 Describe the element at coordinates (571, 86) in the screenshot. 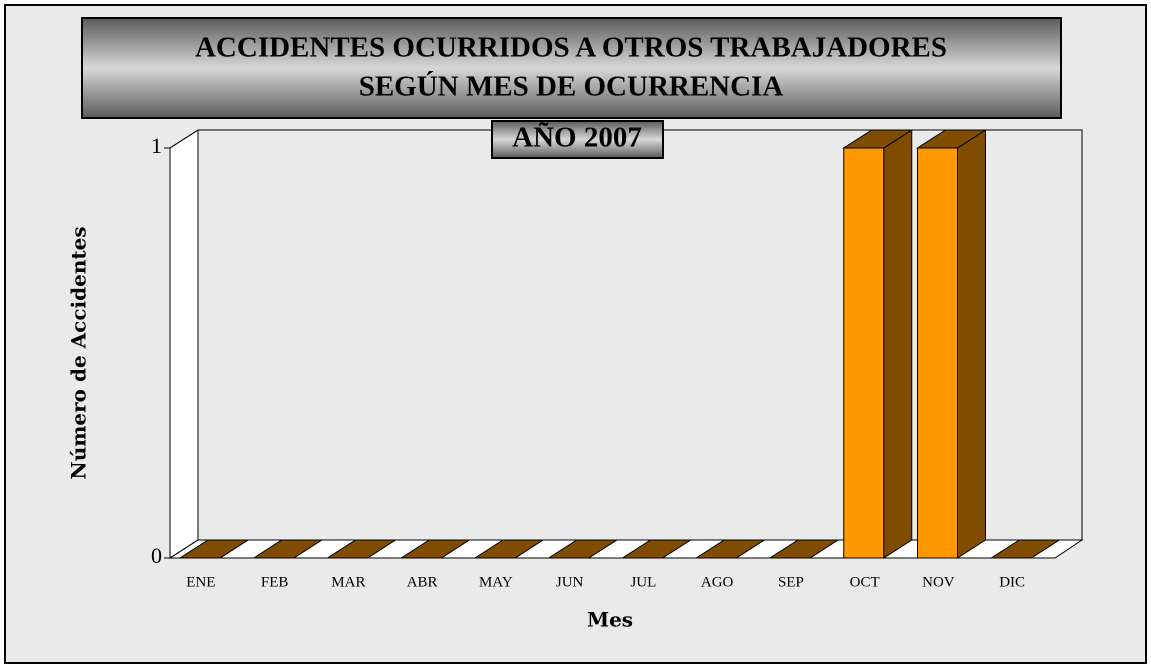

I see `chart-title: SEGÚN MES DE OCURRENCIA` at that location.